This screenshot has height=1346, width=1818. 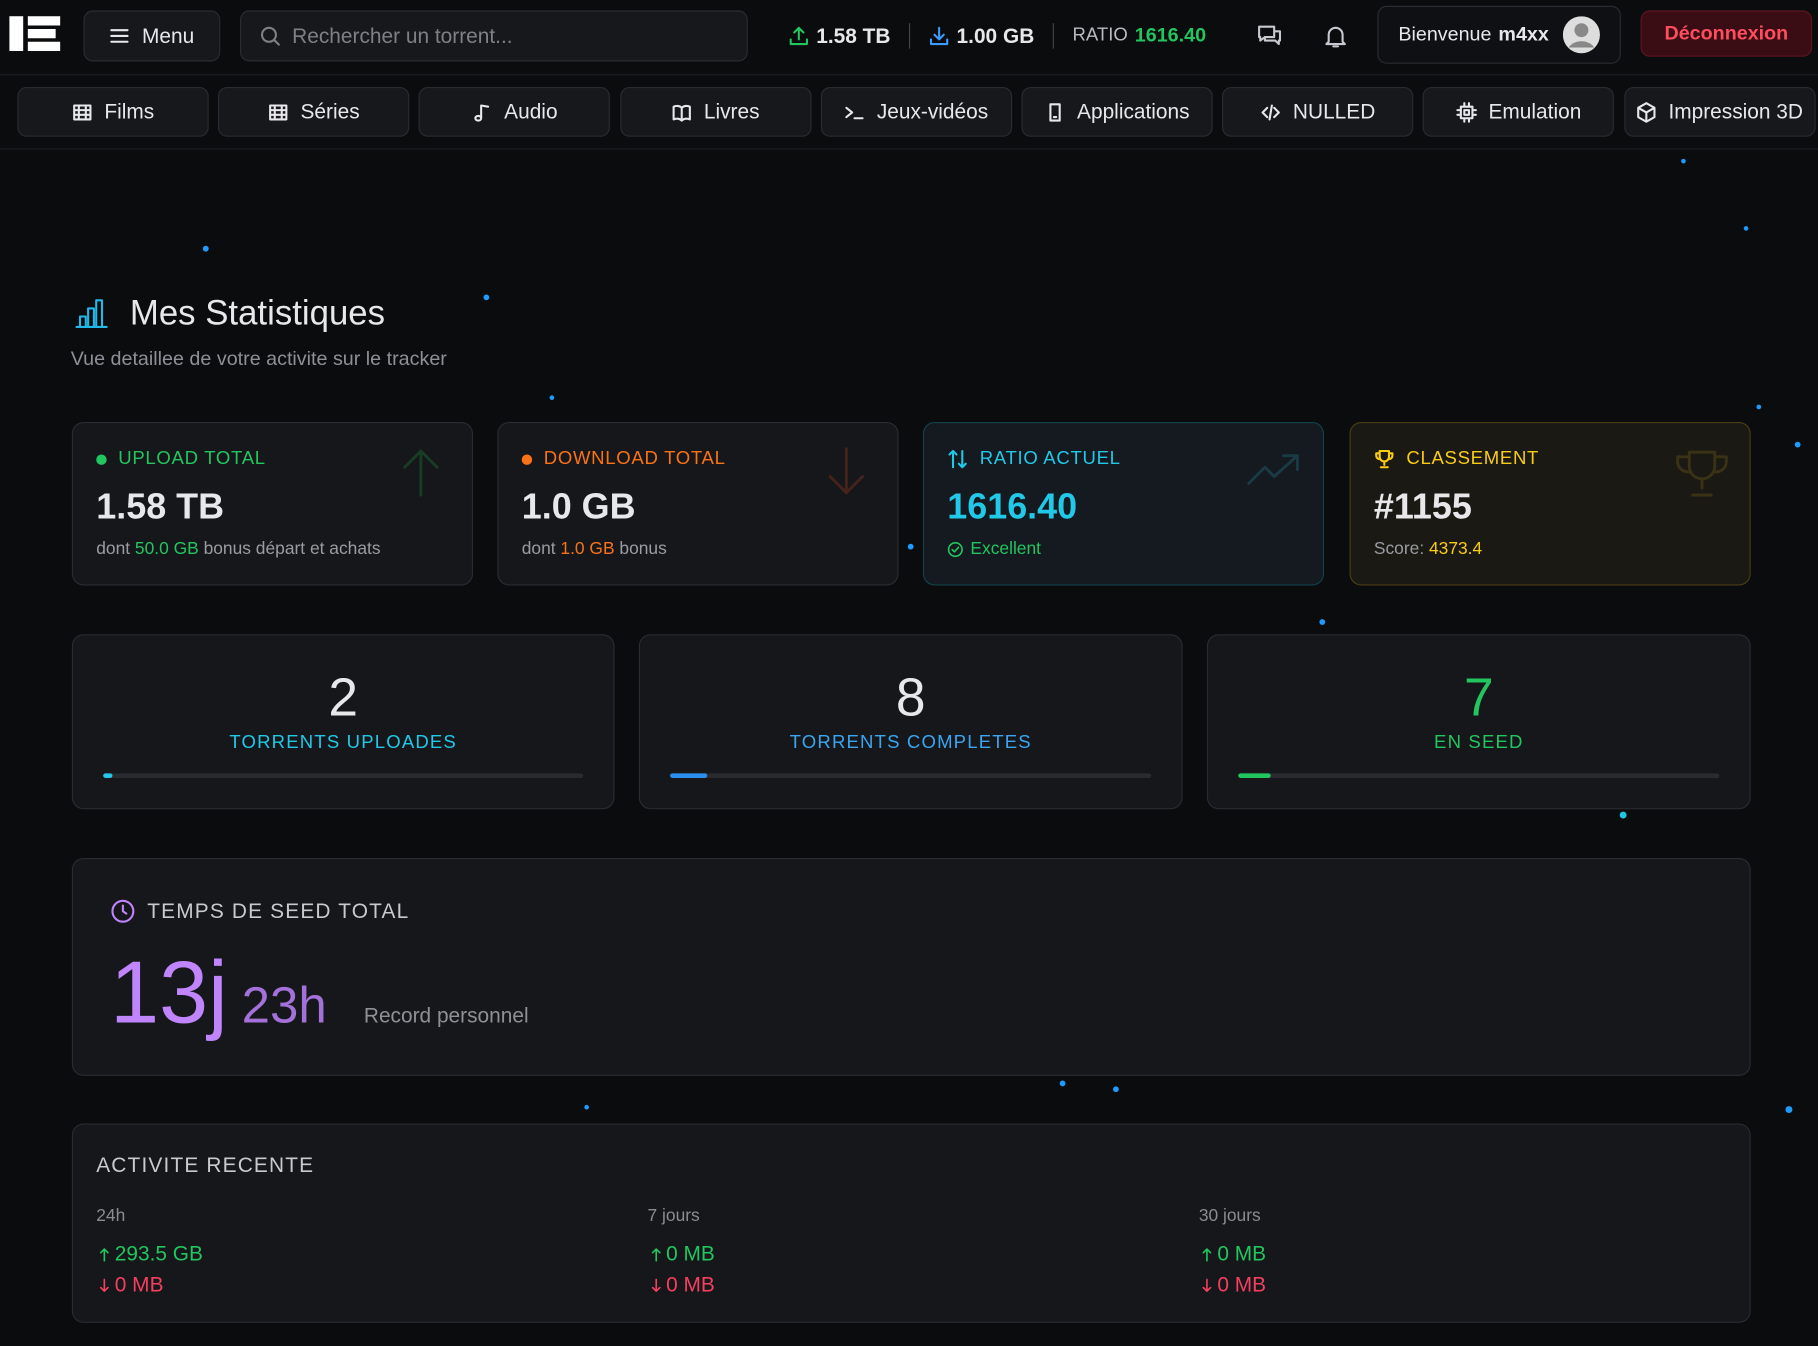 What do you see at coordinates (673, 1215) in the screenshot?
I see `period-label: 7 jours` at bounding box center [673, 1215].